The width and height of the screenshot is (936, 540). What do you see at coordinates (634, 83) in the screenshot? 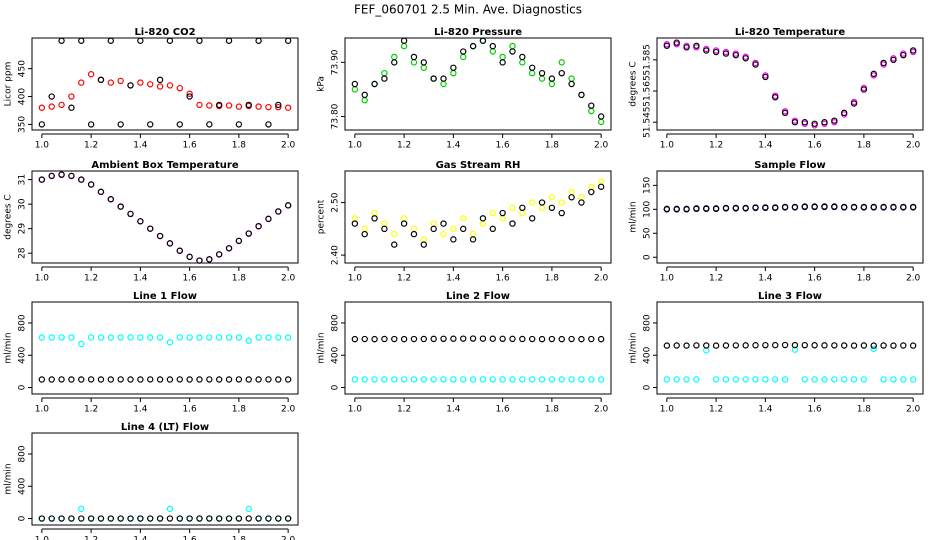
I see `y-axis-label: degrees C` at bounding box center [634, 83].